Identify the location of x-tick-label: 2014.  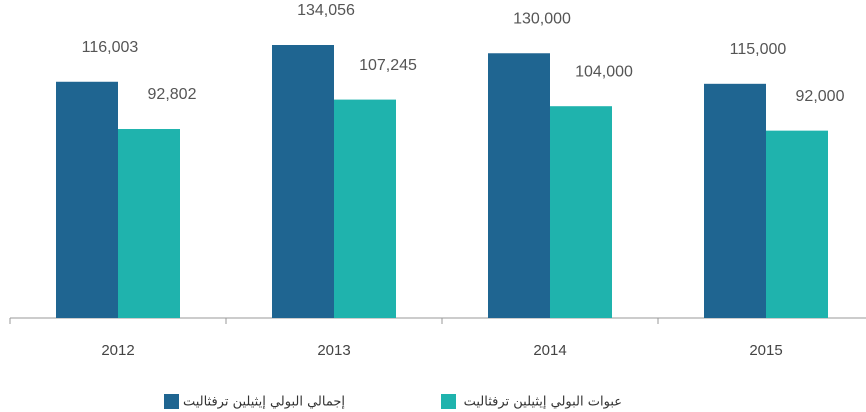
(549, 350).